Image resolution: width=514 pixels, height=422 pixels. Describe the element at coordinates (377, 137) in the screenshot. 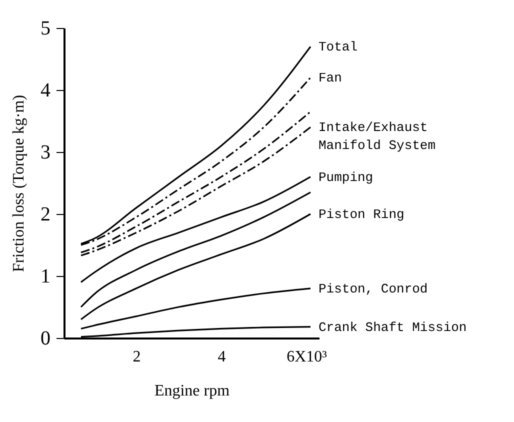

I see `series-label: Intake/Exhaust Manifold System` at that location.